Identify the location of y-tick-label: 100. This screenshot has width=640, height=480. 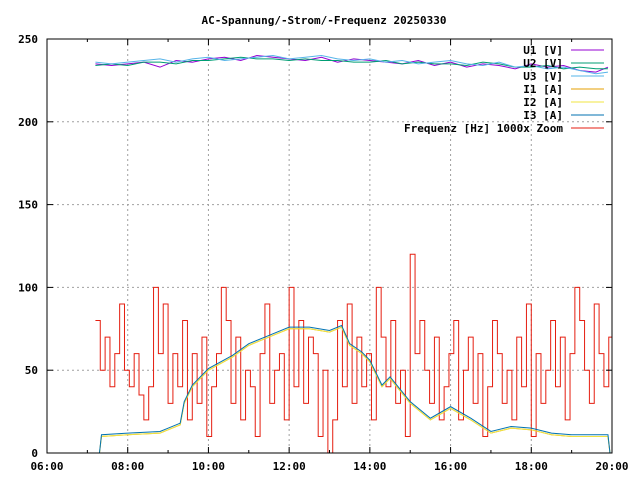
(28, 287).